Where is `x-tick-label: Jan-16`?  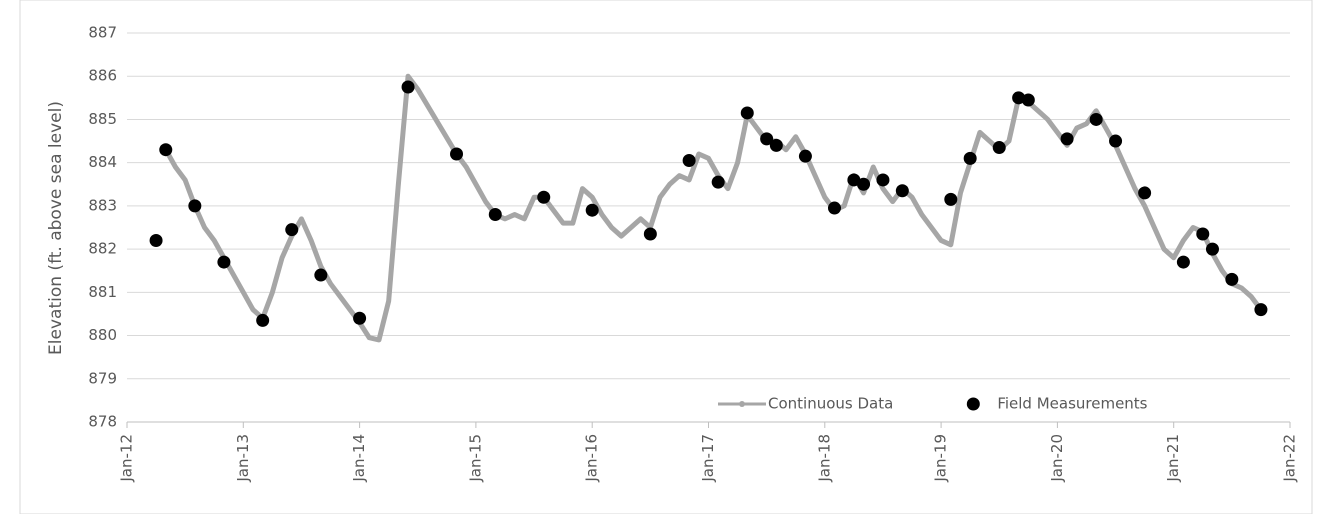 x-tick-label: Jan-16 is located at coordinates (592, 458).